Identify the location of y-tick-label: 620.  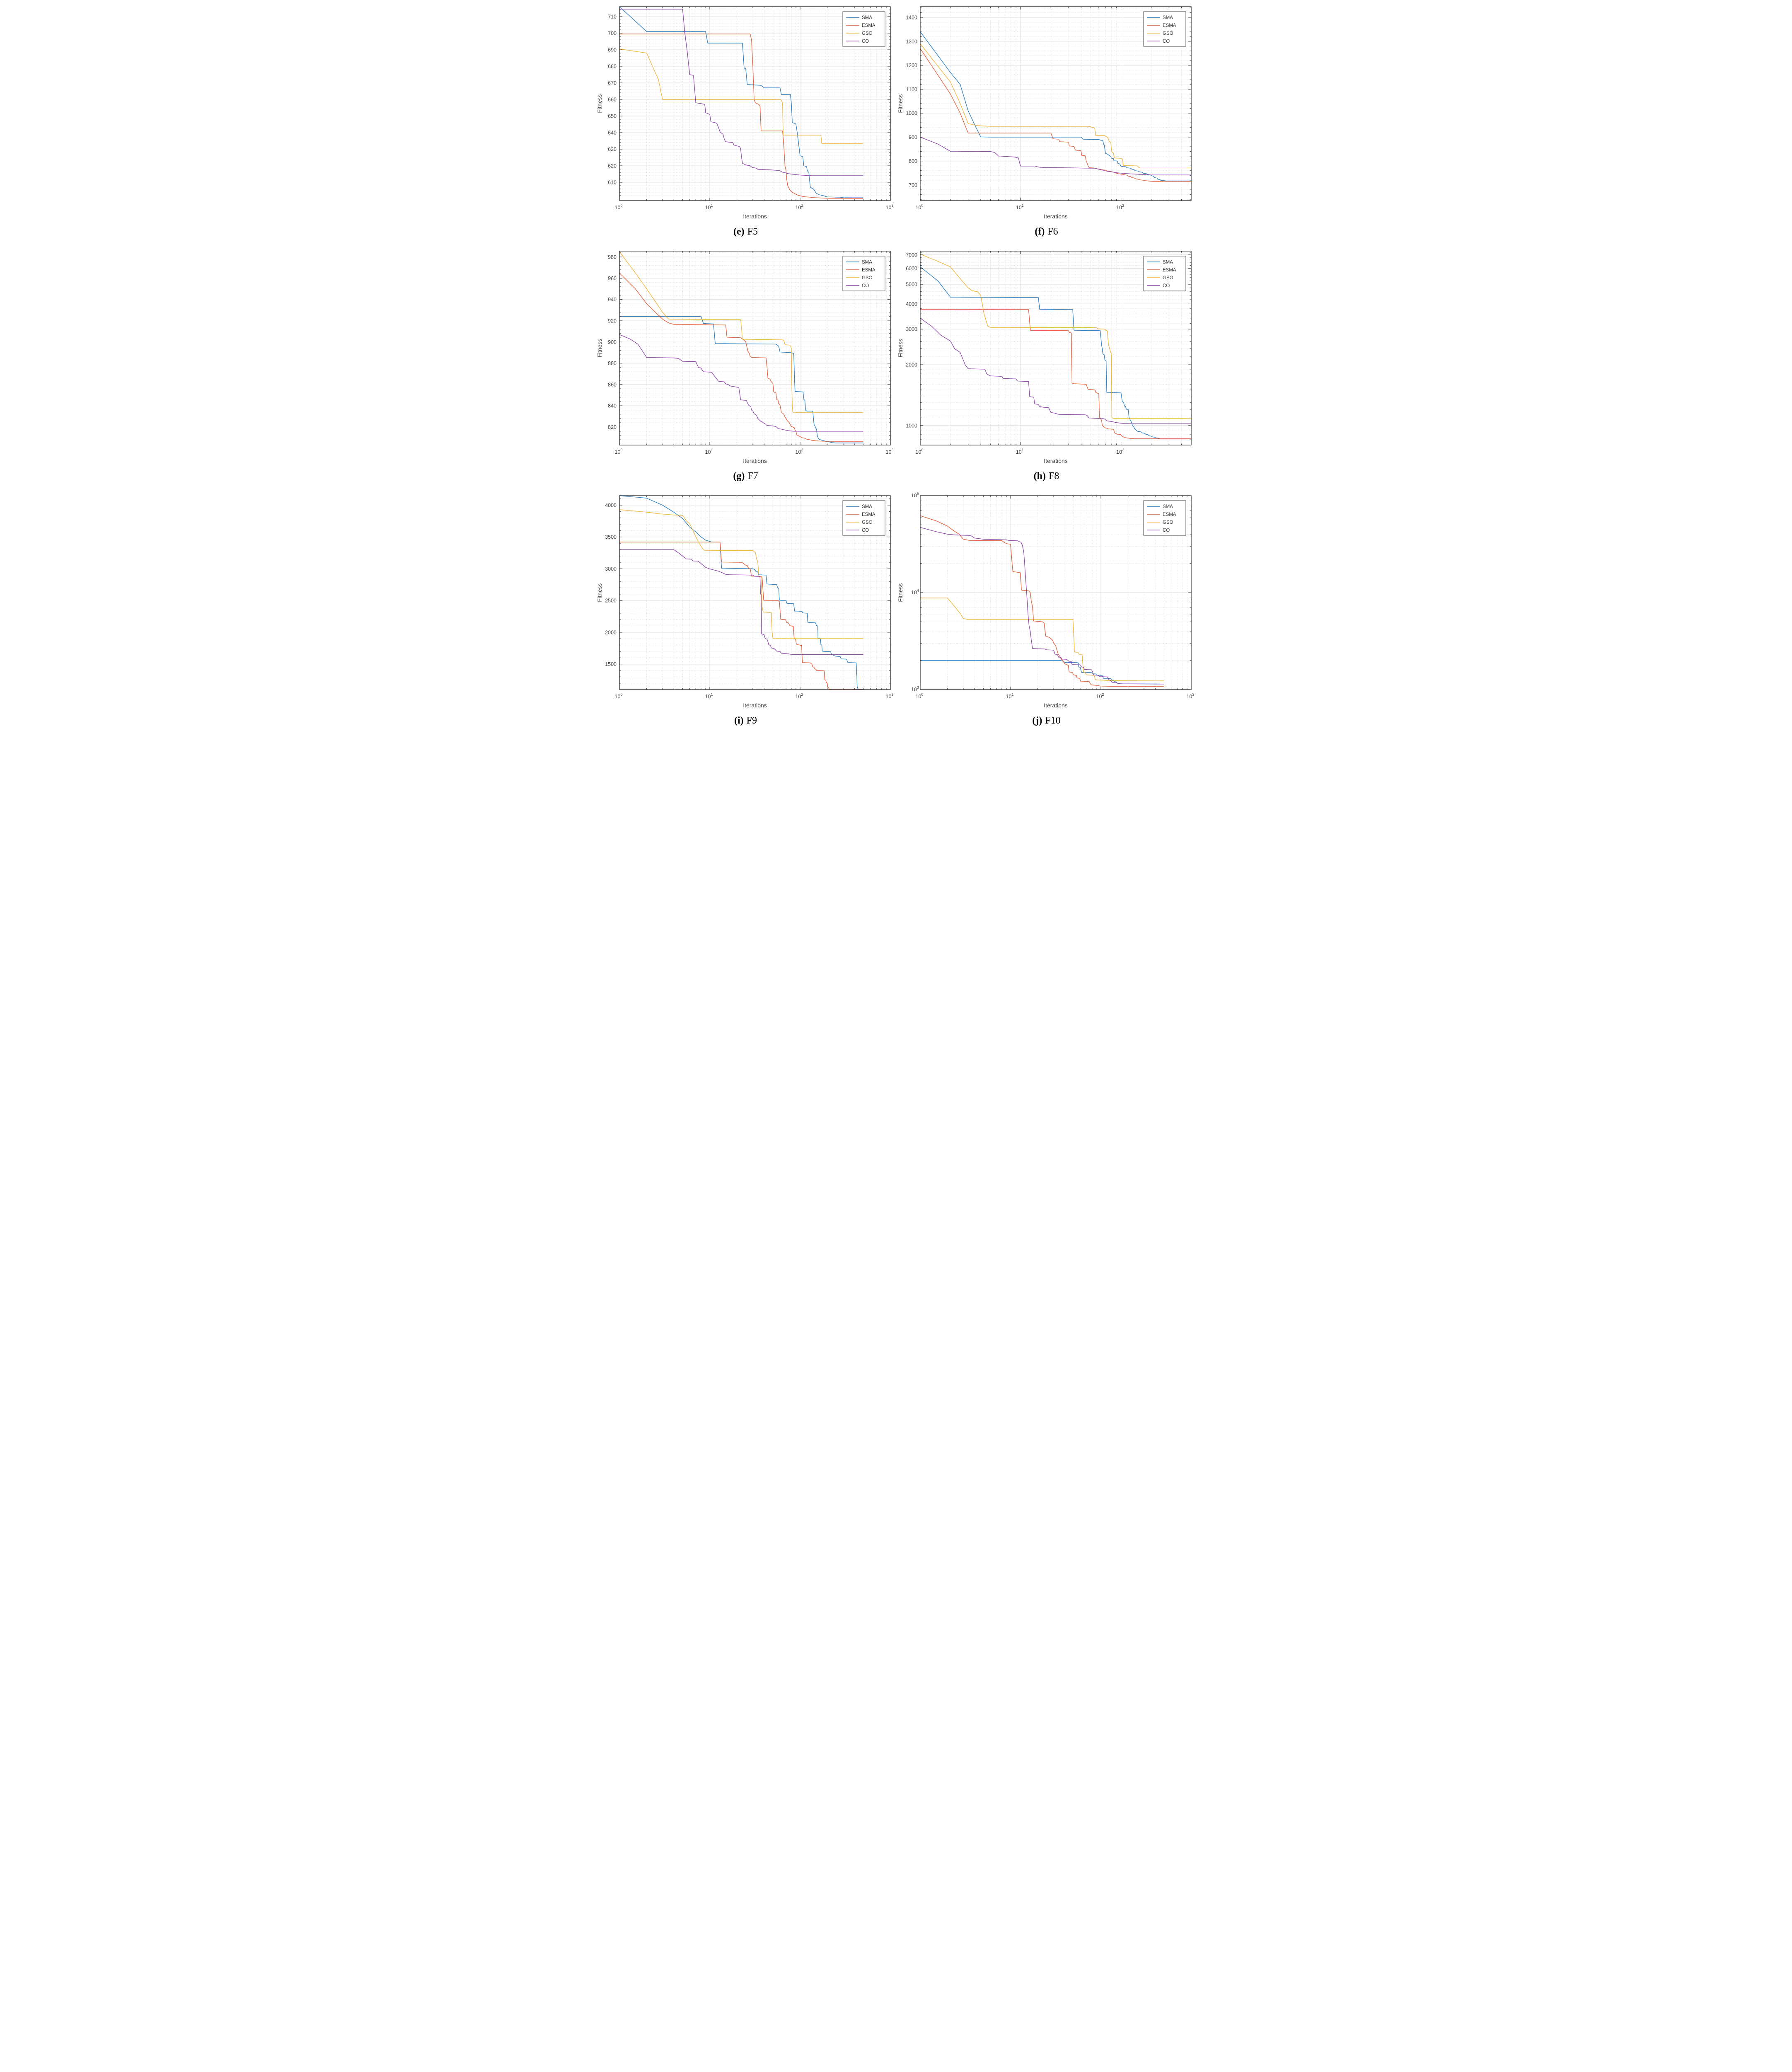
(612, 166).